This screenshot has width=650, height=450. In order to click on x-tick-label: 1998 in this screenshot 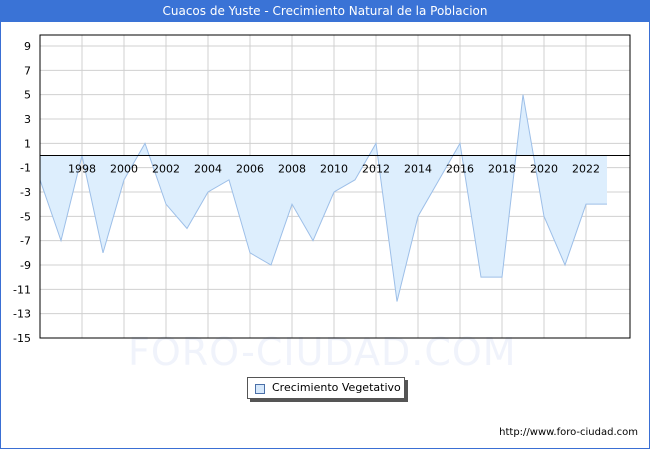, I will do `click(82, 169)`.